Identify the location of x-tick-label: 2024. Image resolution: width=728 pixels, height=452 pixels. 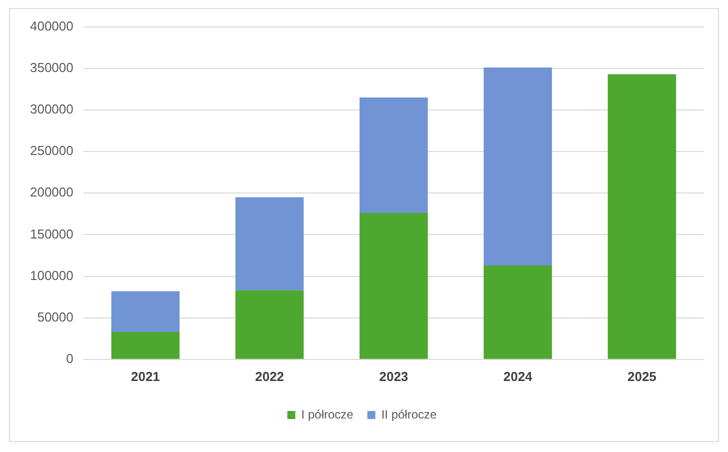
(518, 376).